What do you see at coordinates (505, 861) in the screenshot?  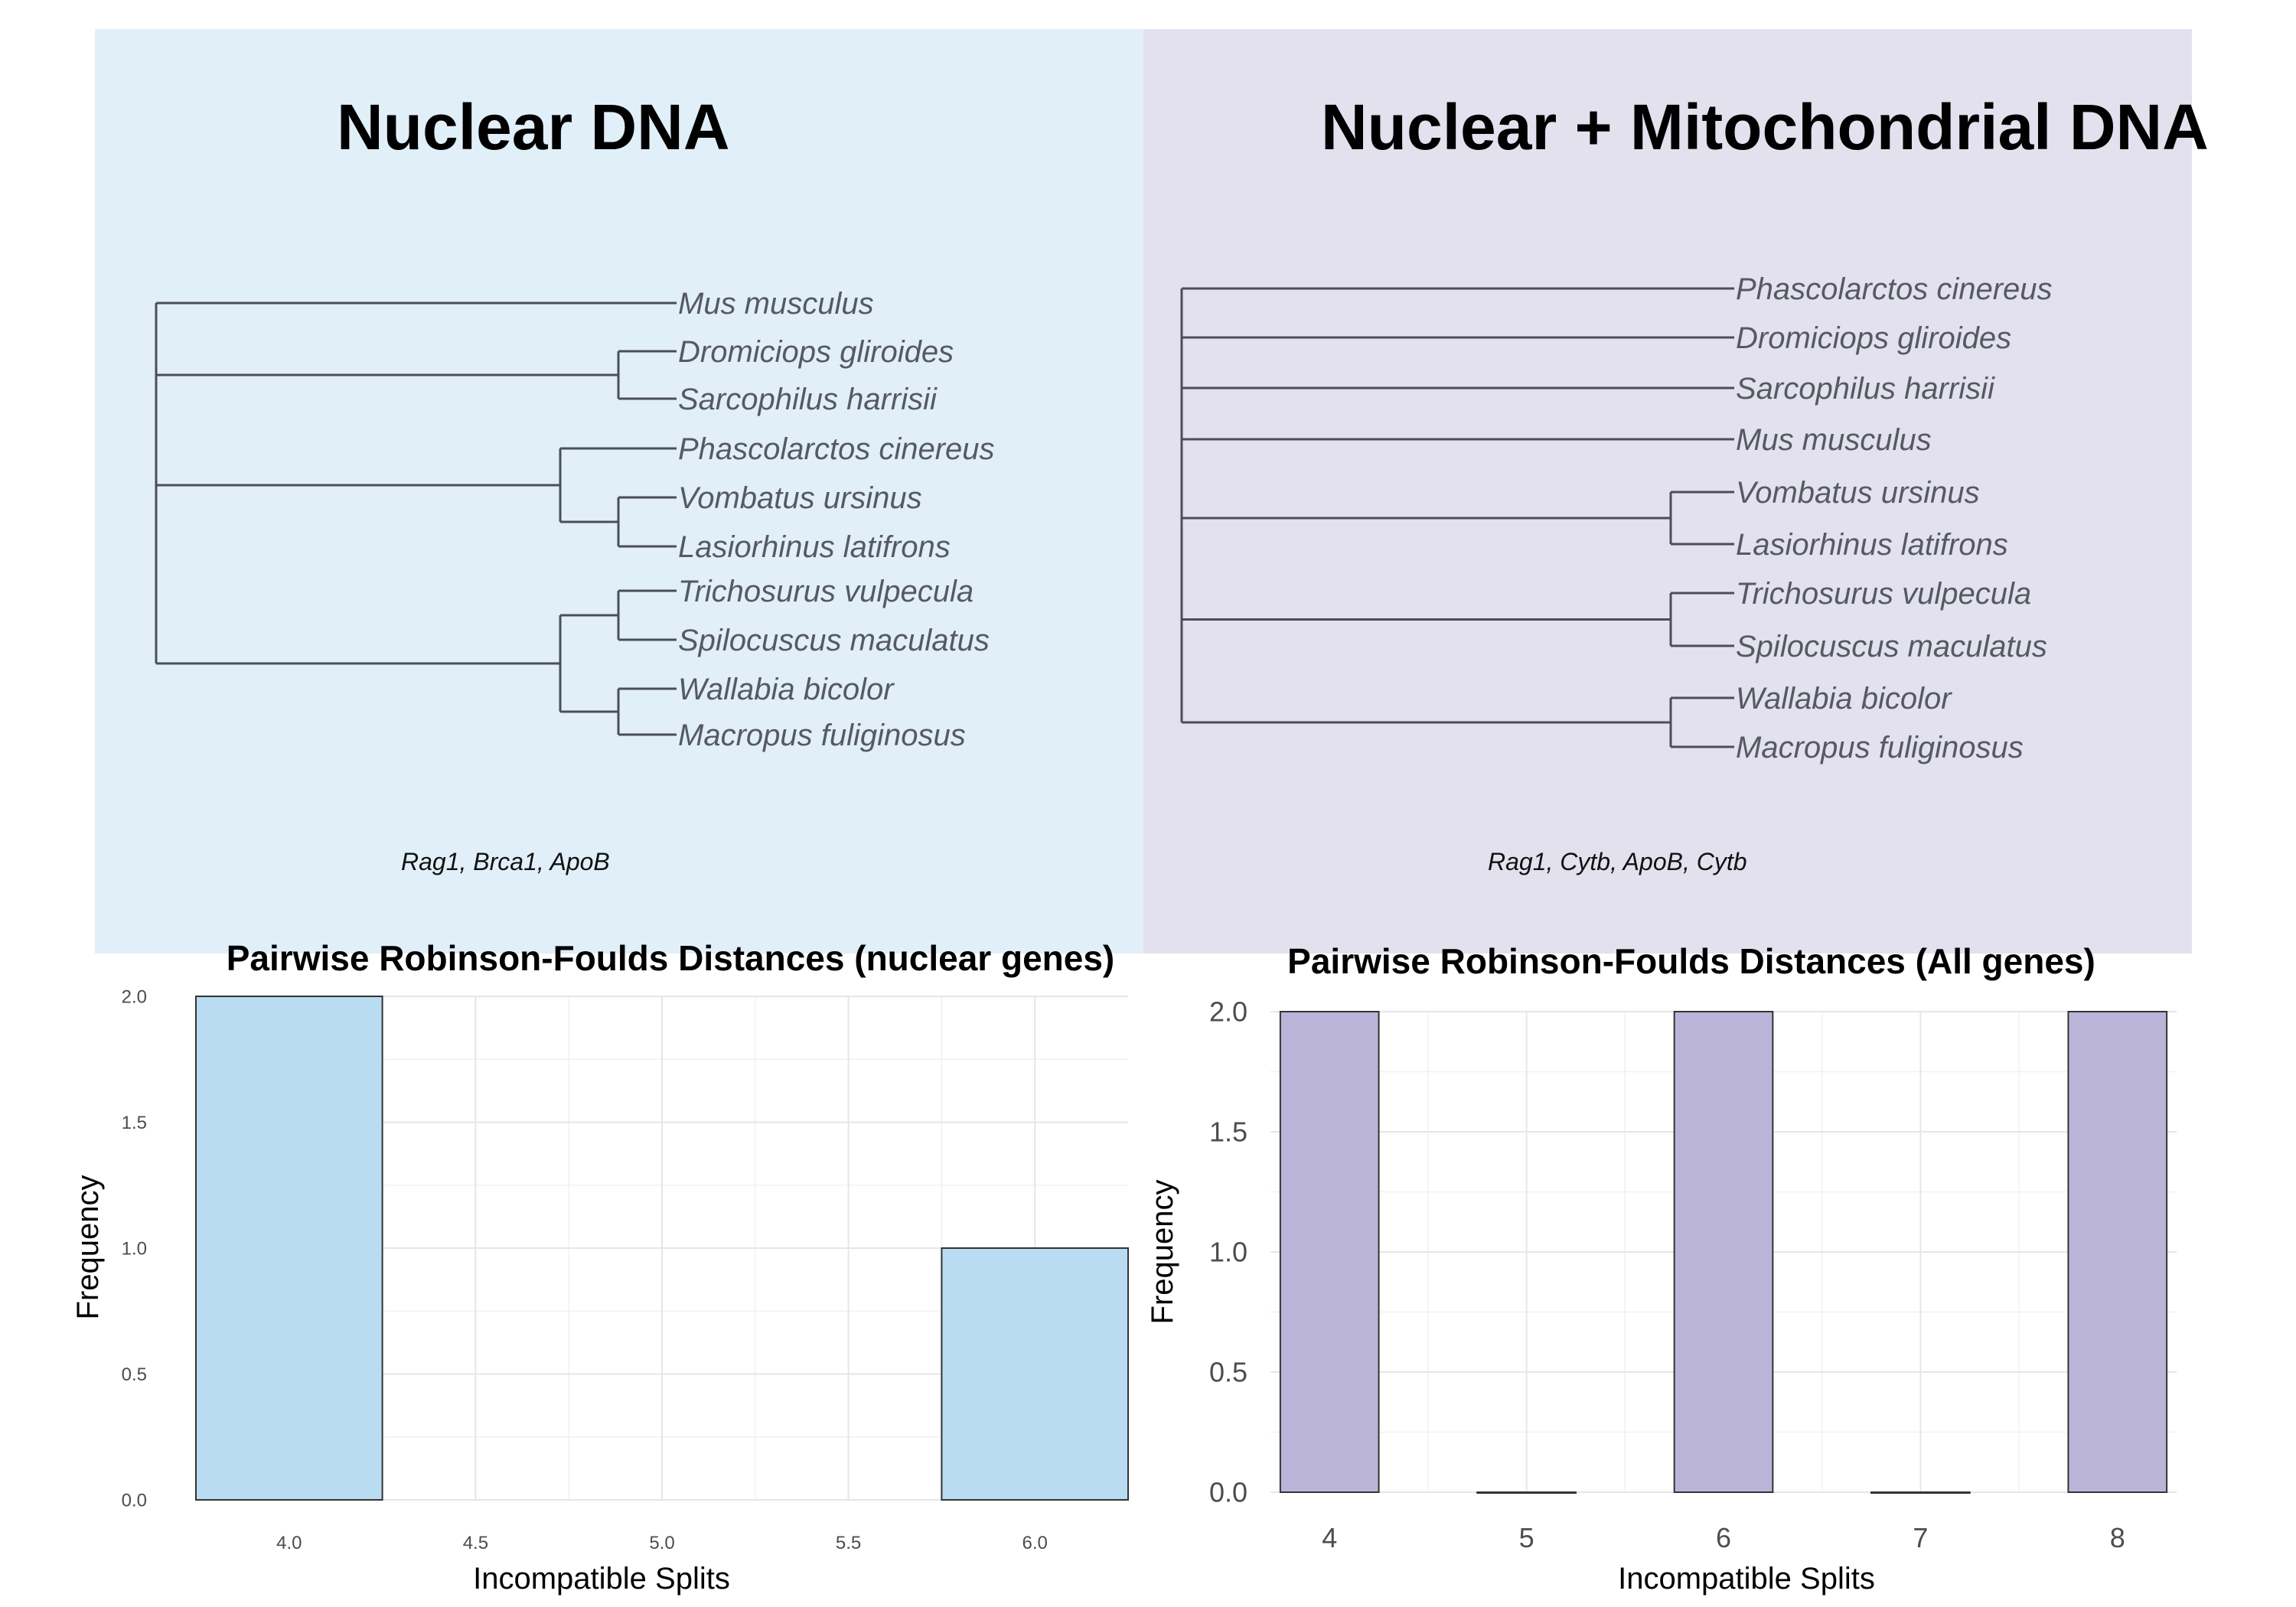 I see `gene-list-nuclear: Rag1, Brca1, ApoB` at bounding box center [505, 861].